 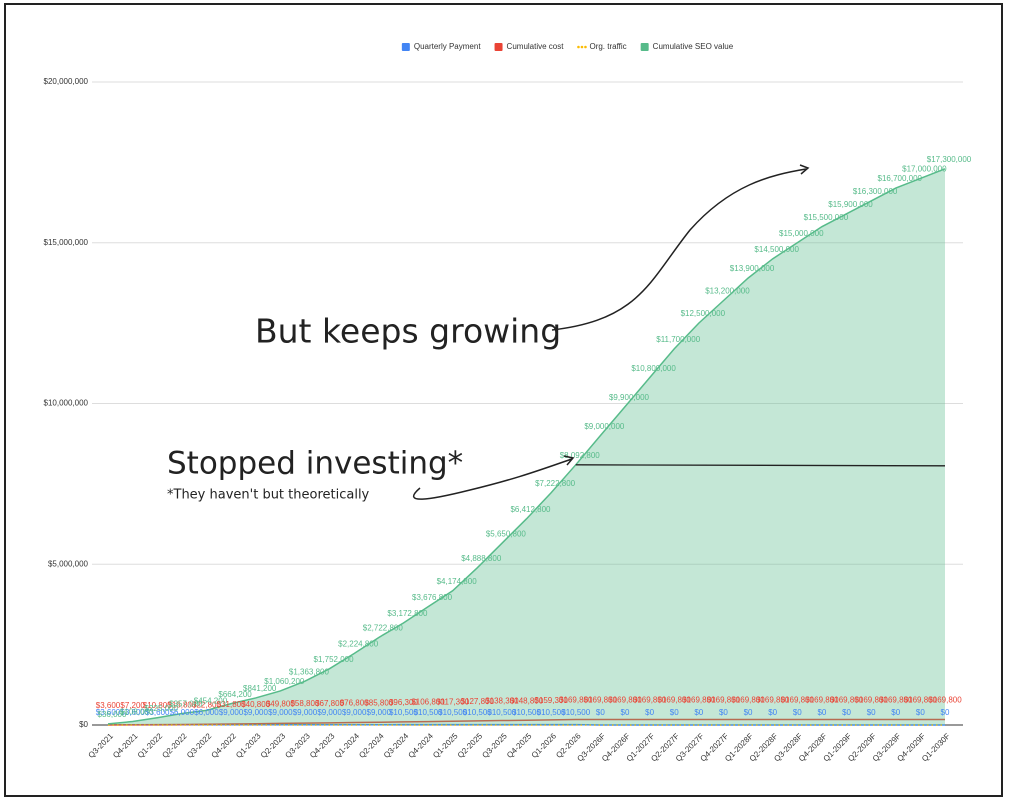 I want to click on data-label: $58,800, so click(x=304, y=703).